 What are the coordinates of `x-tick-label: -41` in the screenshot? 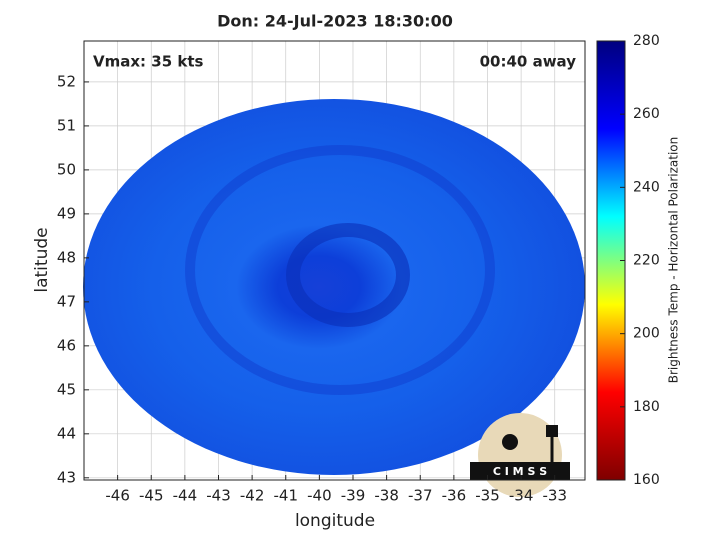 It's located at (285, 496).